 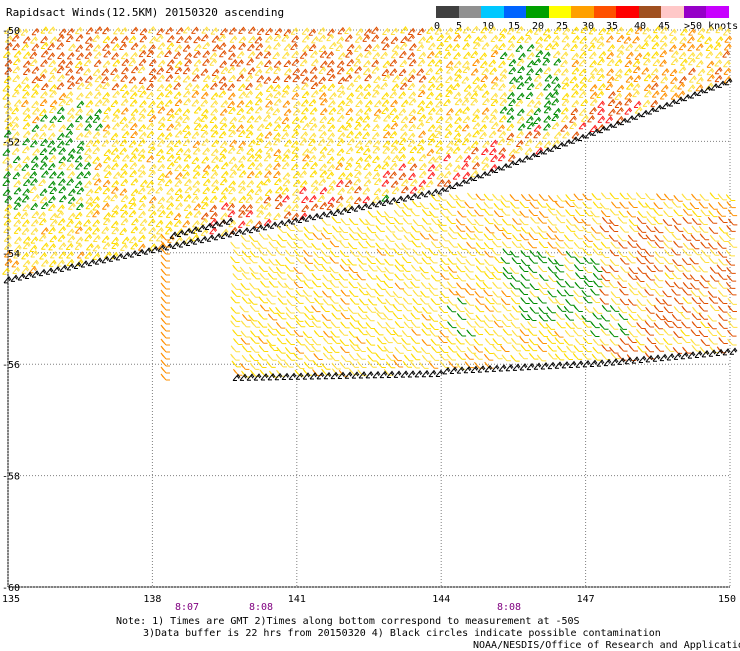 I want to click on legend-swatch, so click(x=537, y=12).